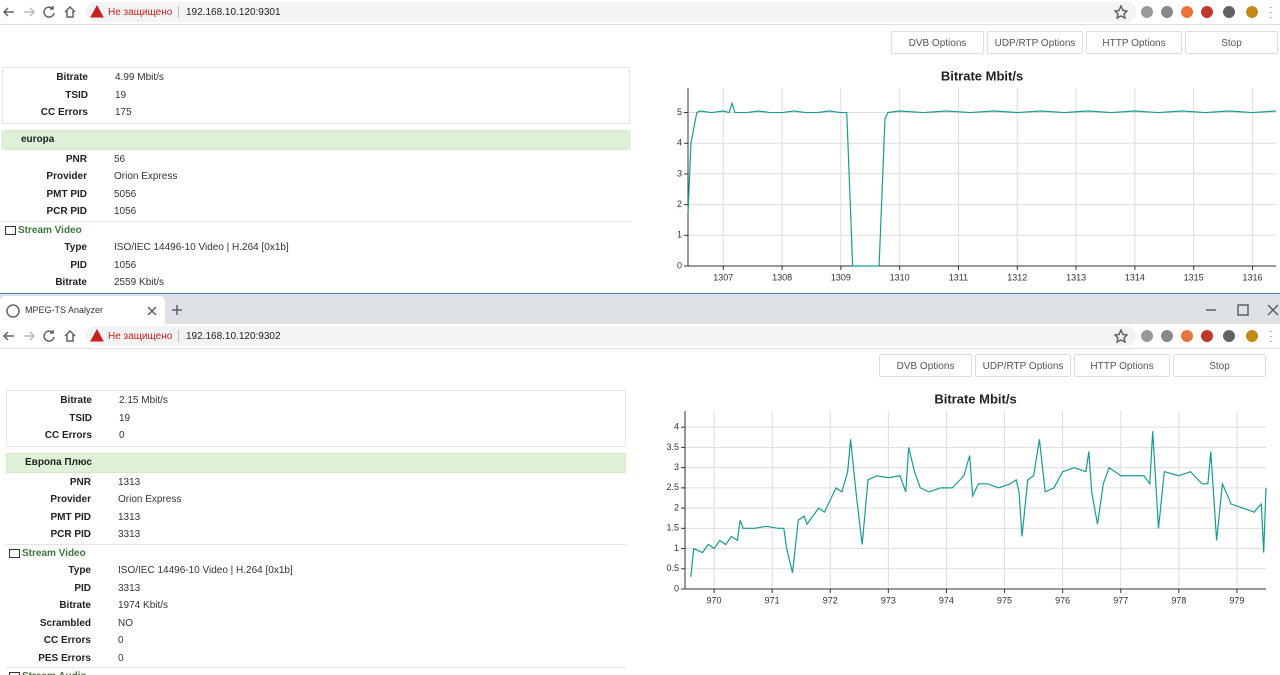 This screenshot has width=1280, height=675. What do you see at coordinates (70, 517) in the screenshot?
I see `row-label: PMT PID` at bounding box center [70, 517].